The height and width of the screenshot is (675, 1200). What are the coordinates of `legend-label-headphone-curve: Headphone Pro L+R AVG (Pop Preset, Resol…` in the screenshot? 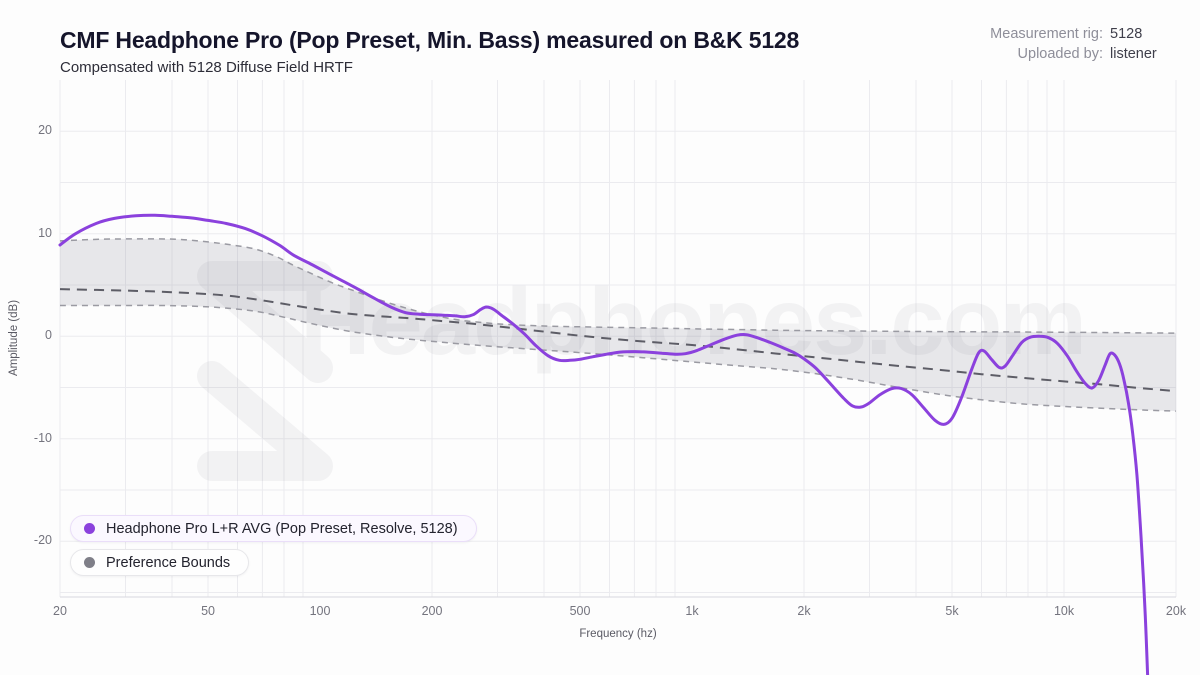 It's located at (282, 528).